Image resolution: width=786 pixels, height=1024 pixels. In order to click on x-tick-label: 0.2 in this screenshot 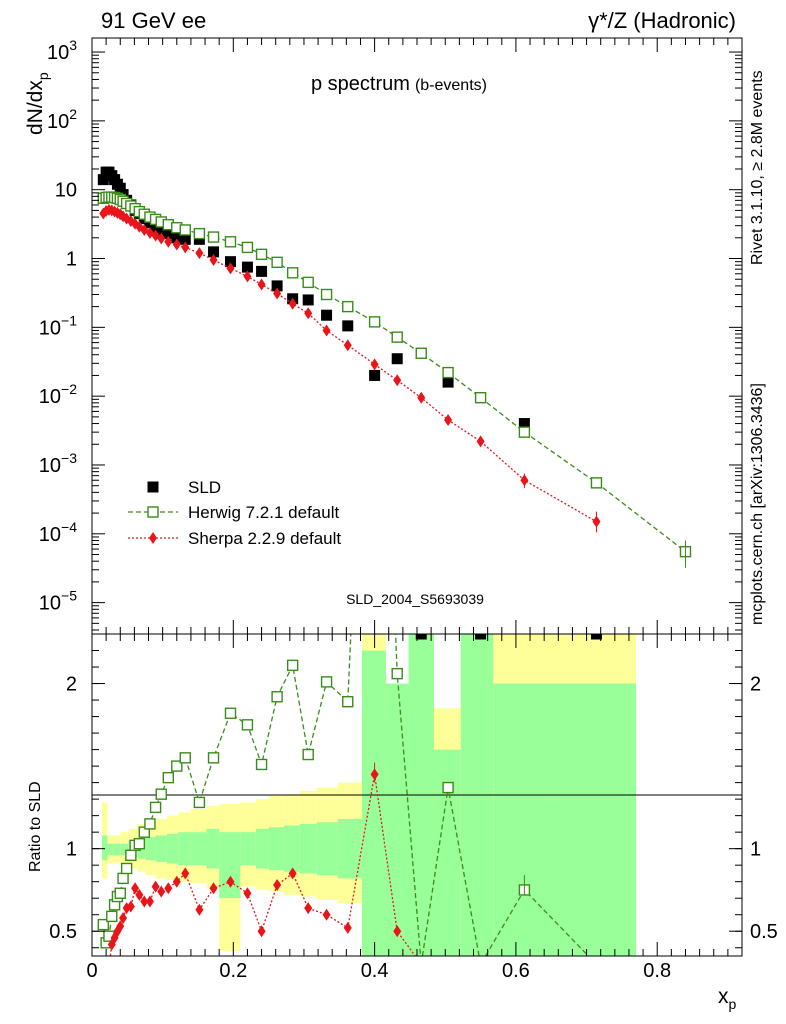, I will do `click(233, 971)`.